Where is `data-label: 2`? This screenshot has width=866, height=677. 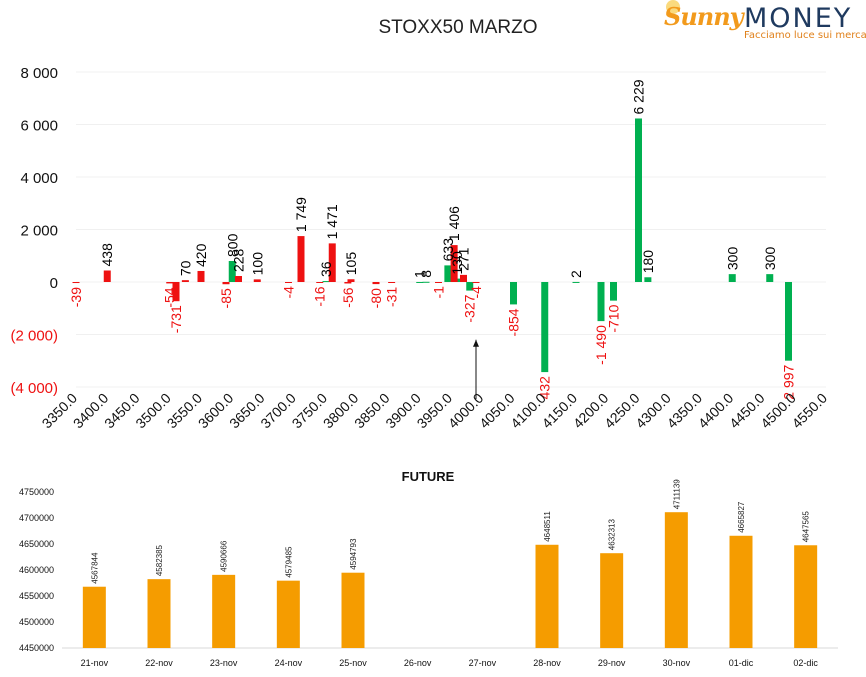 data-label: 2 is located at coordinates (576, 274).